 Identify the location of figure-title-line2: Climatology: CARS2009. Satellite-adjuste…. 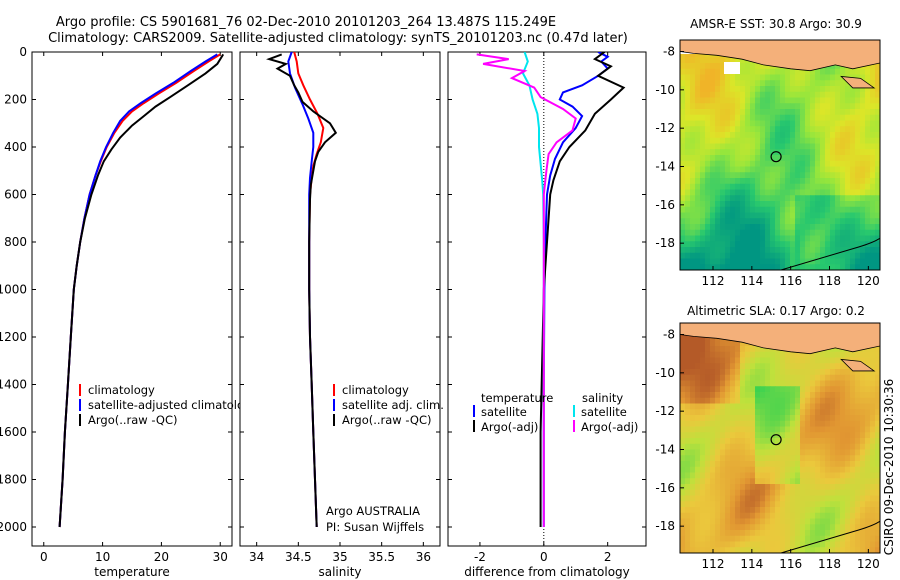
(338, 38).